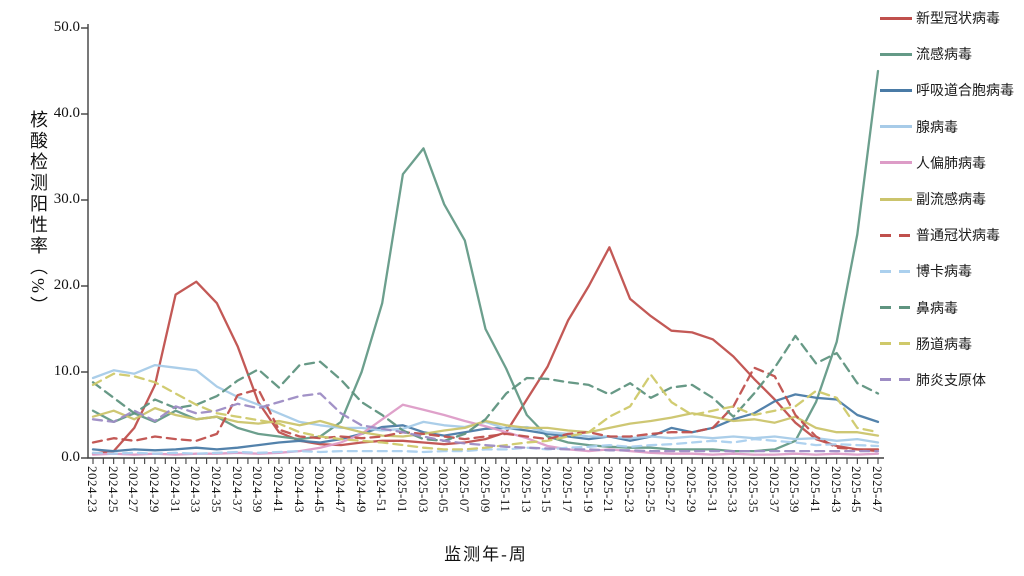 This screenshot has height=576, width=1024. I want to click on legend-item: 腺病毒, so click(952, 127).